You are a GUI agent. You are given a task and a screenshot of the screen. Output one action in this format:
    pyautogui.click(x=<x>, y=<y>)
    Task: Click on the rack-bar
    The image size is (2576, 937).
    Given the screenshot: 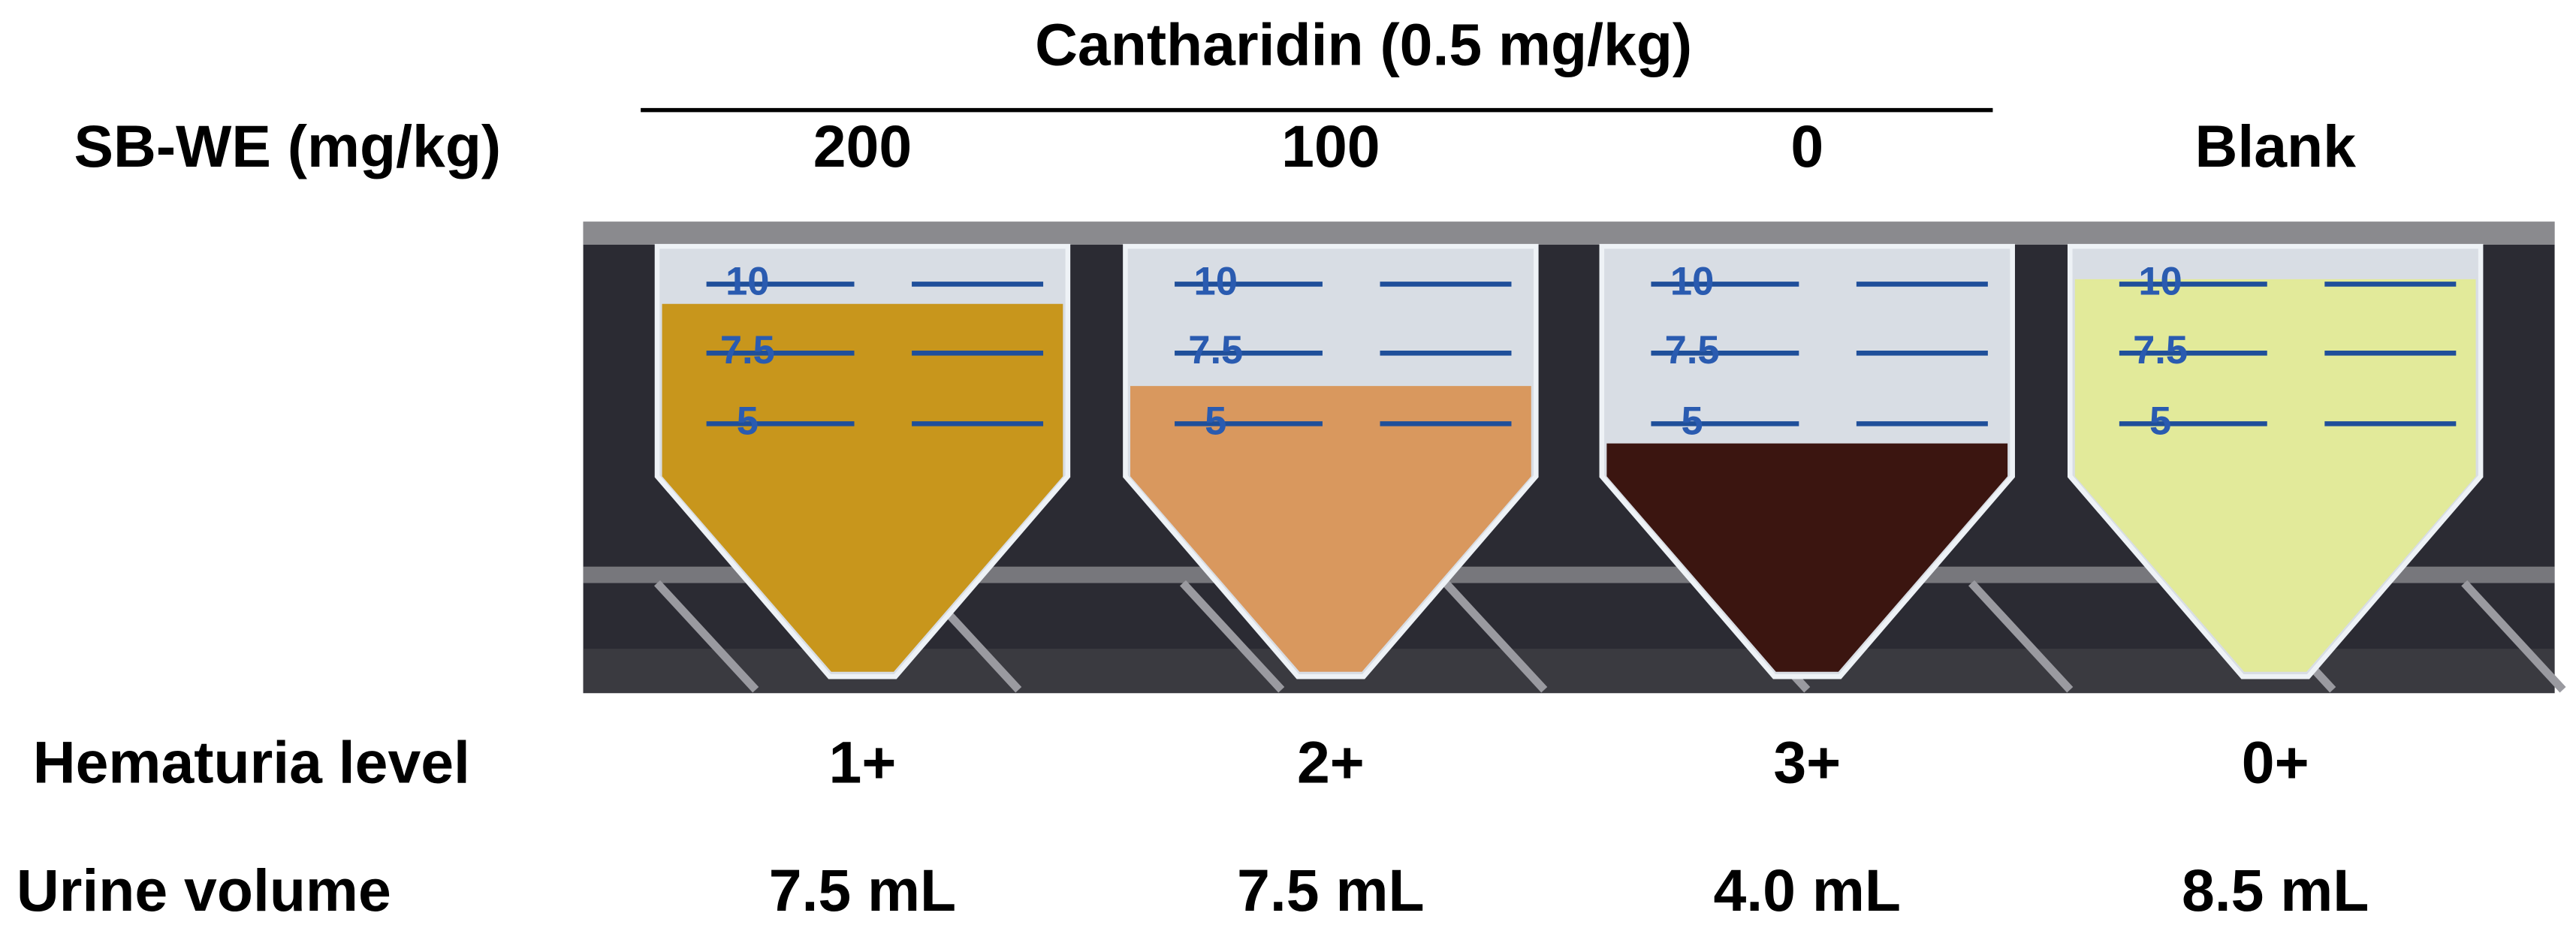 What is the action you would take?
    pyautogui.click(x=1569, y=574)
    